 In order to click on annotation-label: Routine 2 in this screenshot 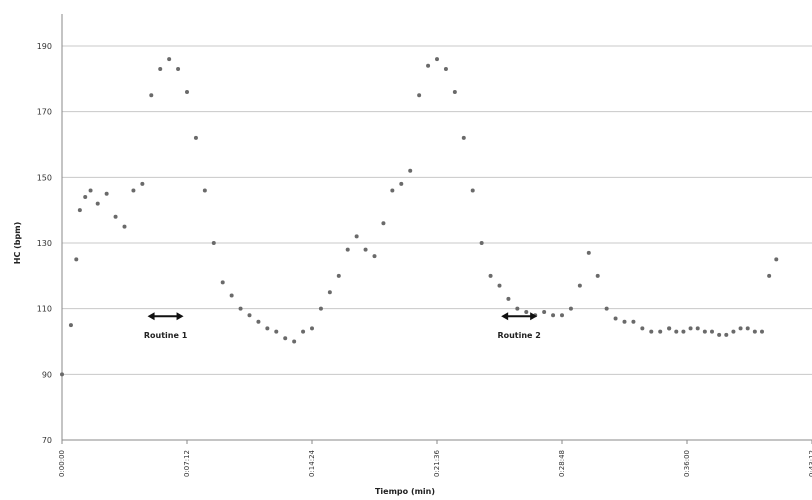, I will do `click(518, 335)`.